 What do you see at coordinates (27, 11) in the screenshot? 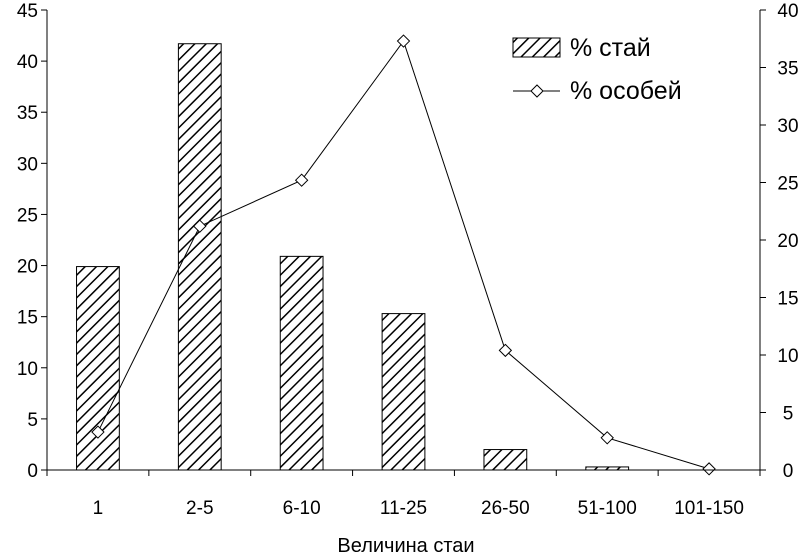
I see `left-tick-label: 45` at bounding box center [27, 11].